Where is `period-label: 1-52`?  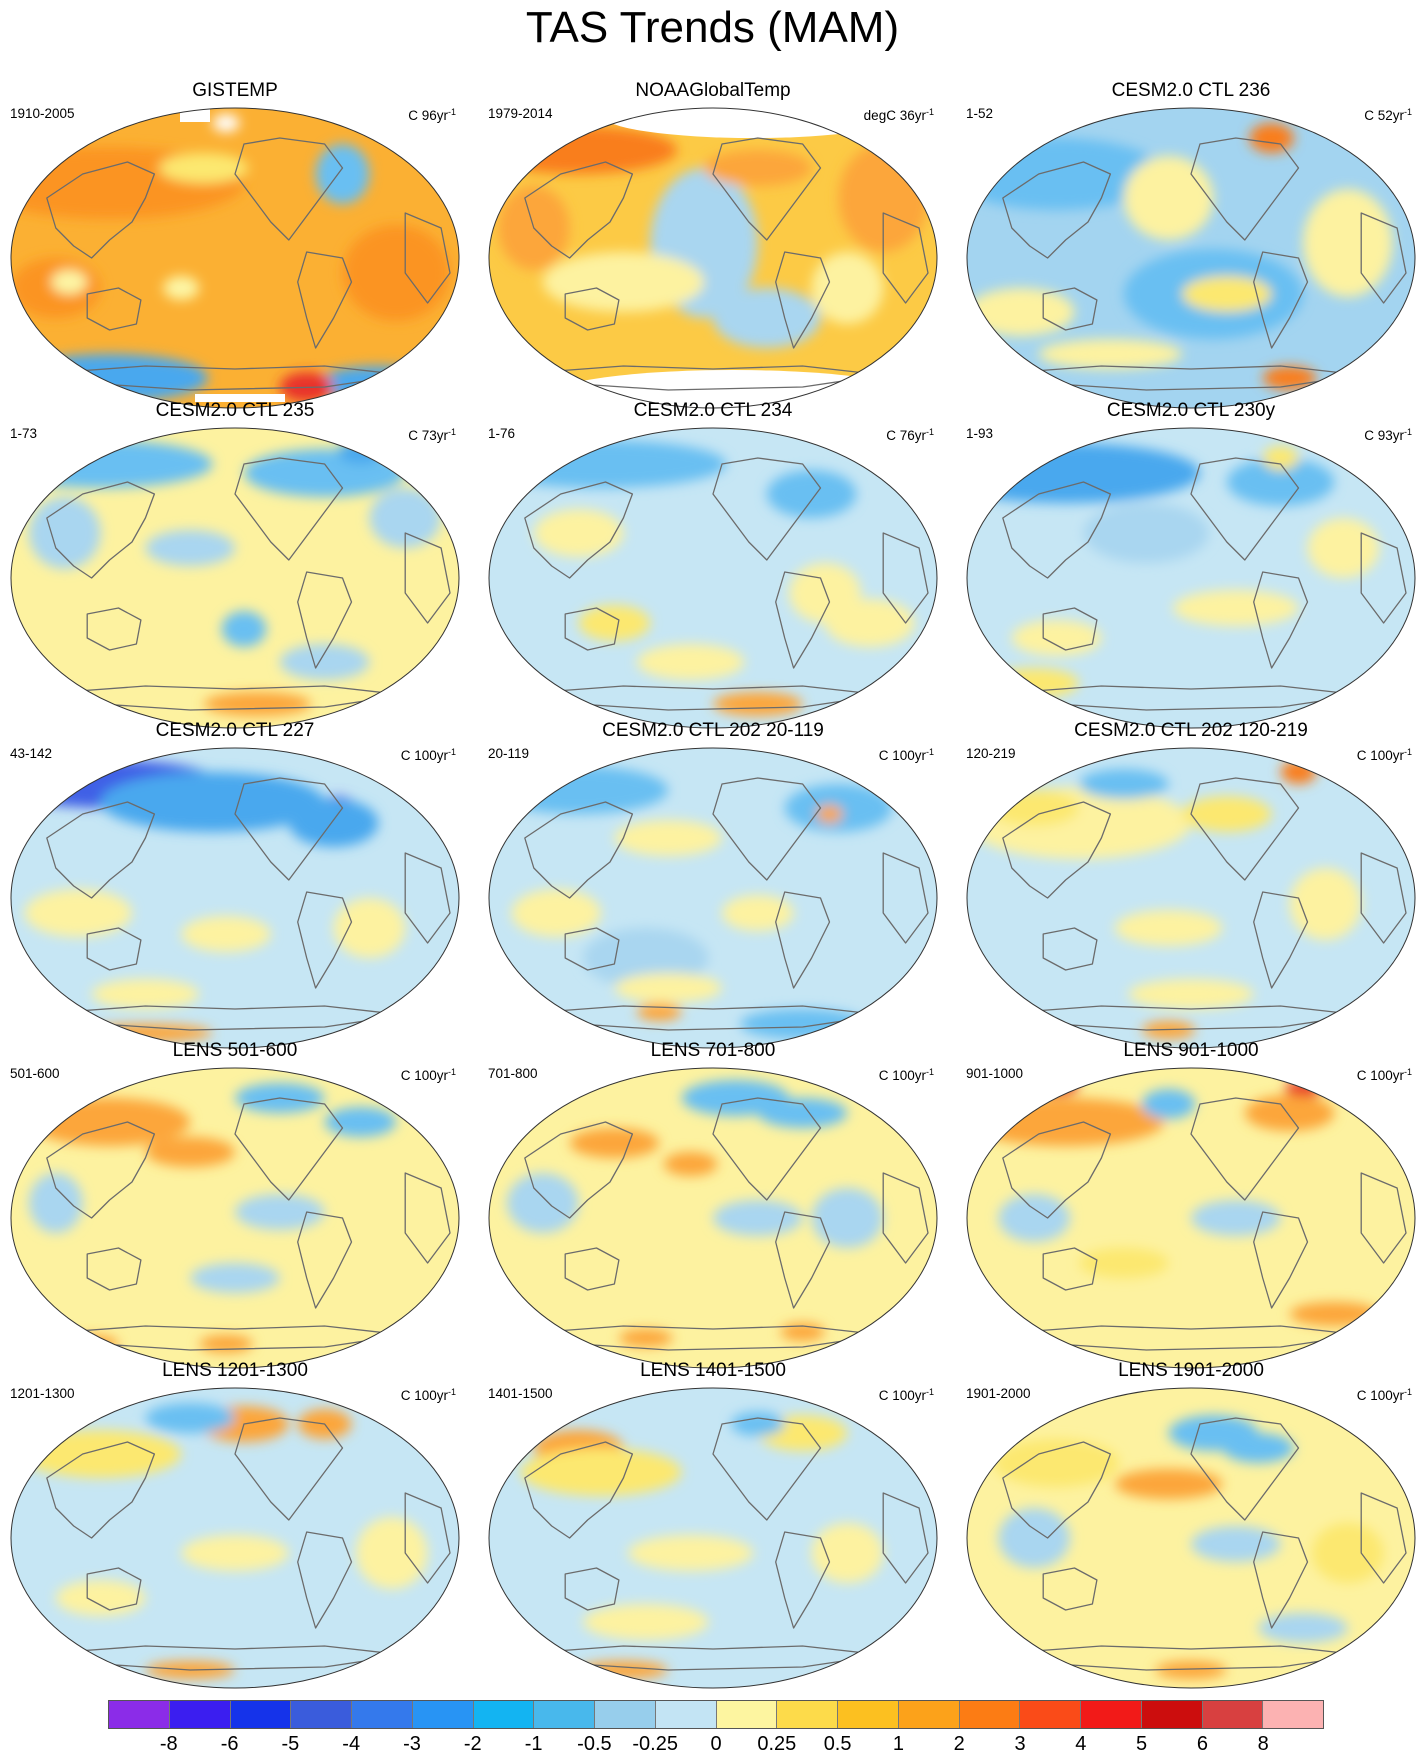
period-label: 1-52 is located at coordinates (980, 113).